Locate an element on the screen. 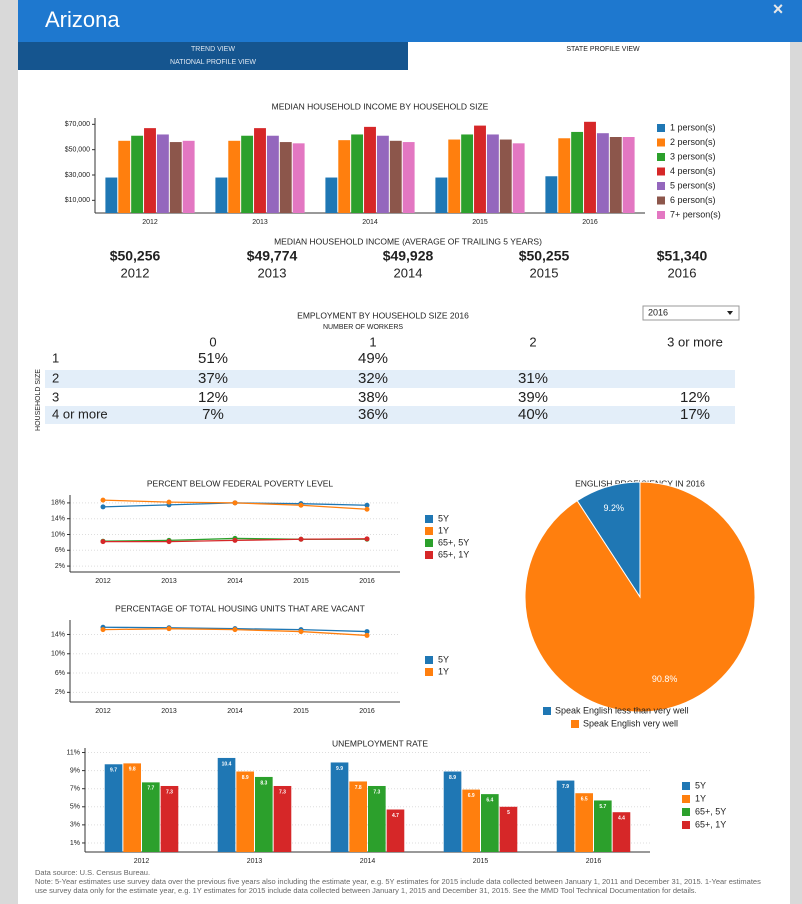 The width and height of the screenshot is (802, 904). legend-label: 7+ person(s) is located at coordinates (695, 214).